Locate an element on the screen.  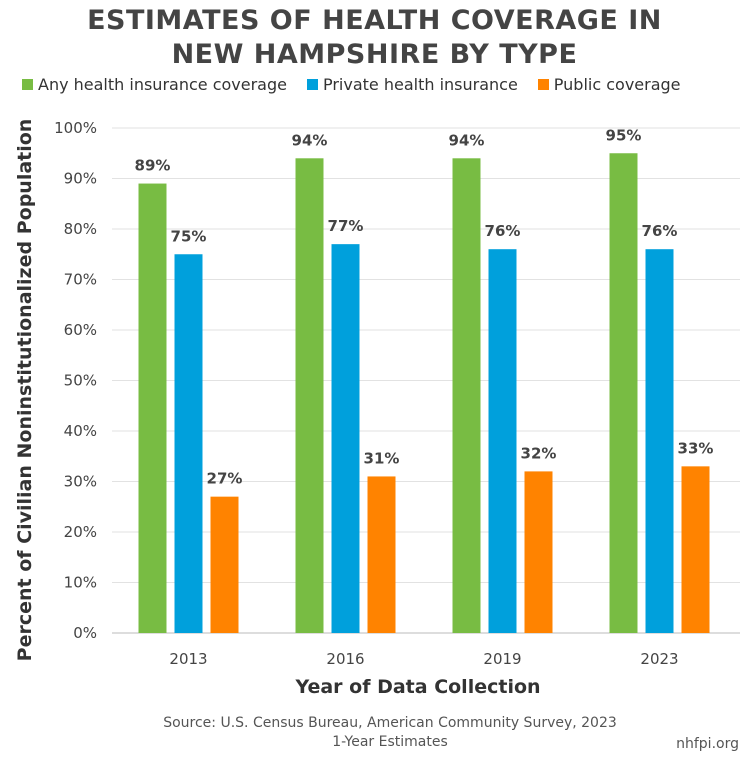
x-tick-label: 2023 is located at coordinates (659, 659).